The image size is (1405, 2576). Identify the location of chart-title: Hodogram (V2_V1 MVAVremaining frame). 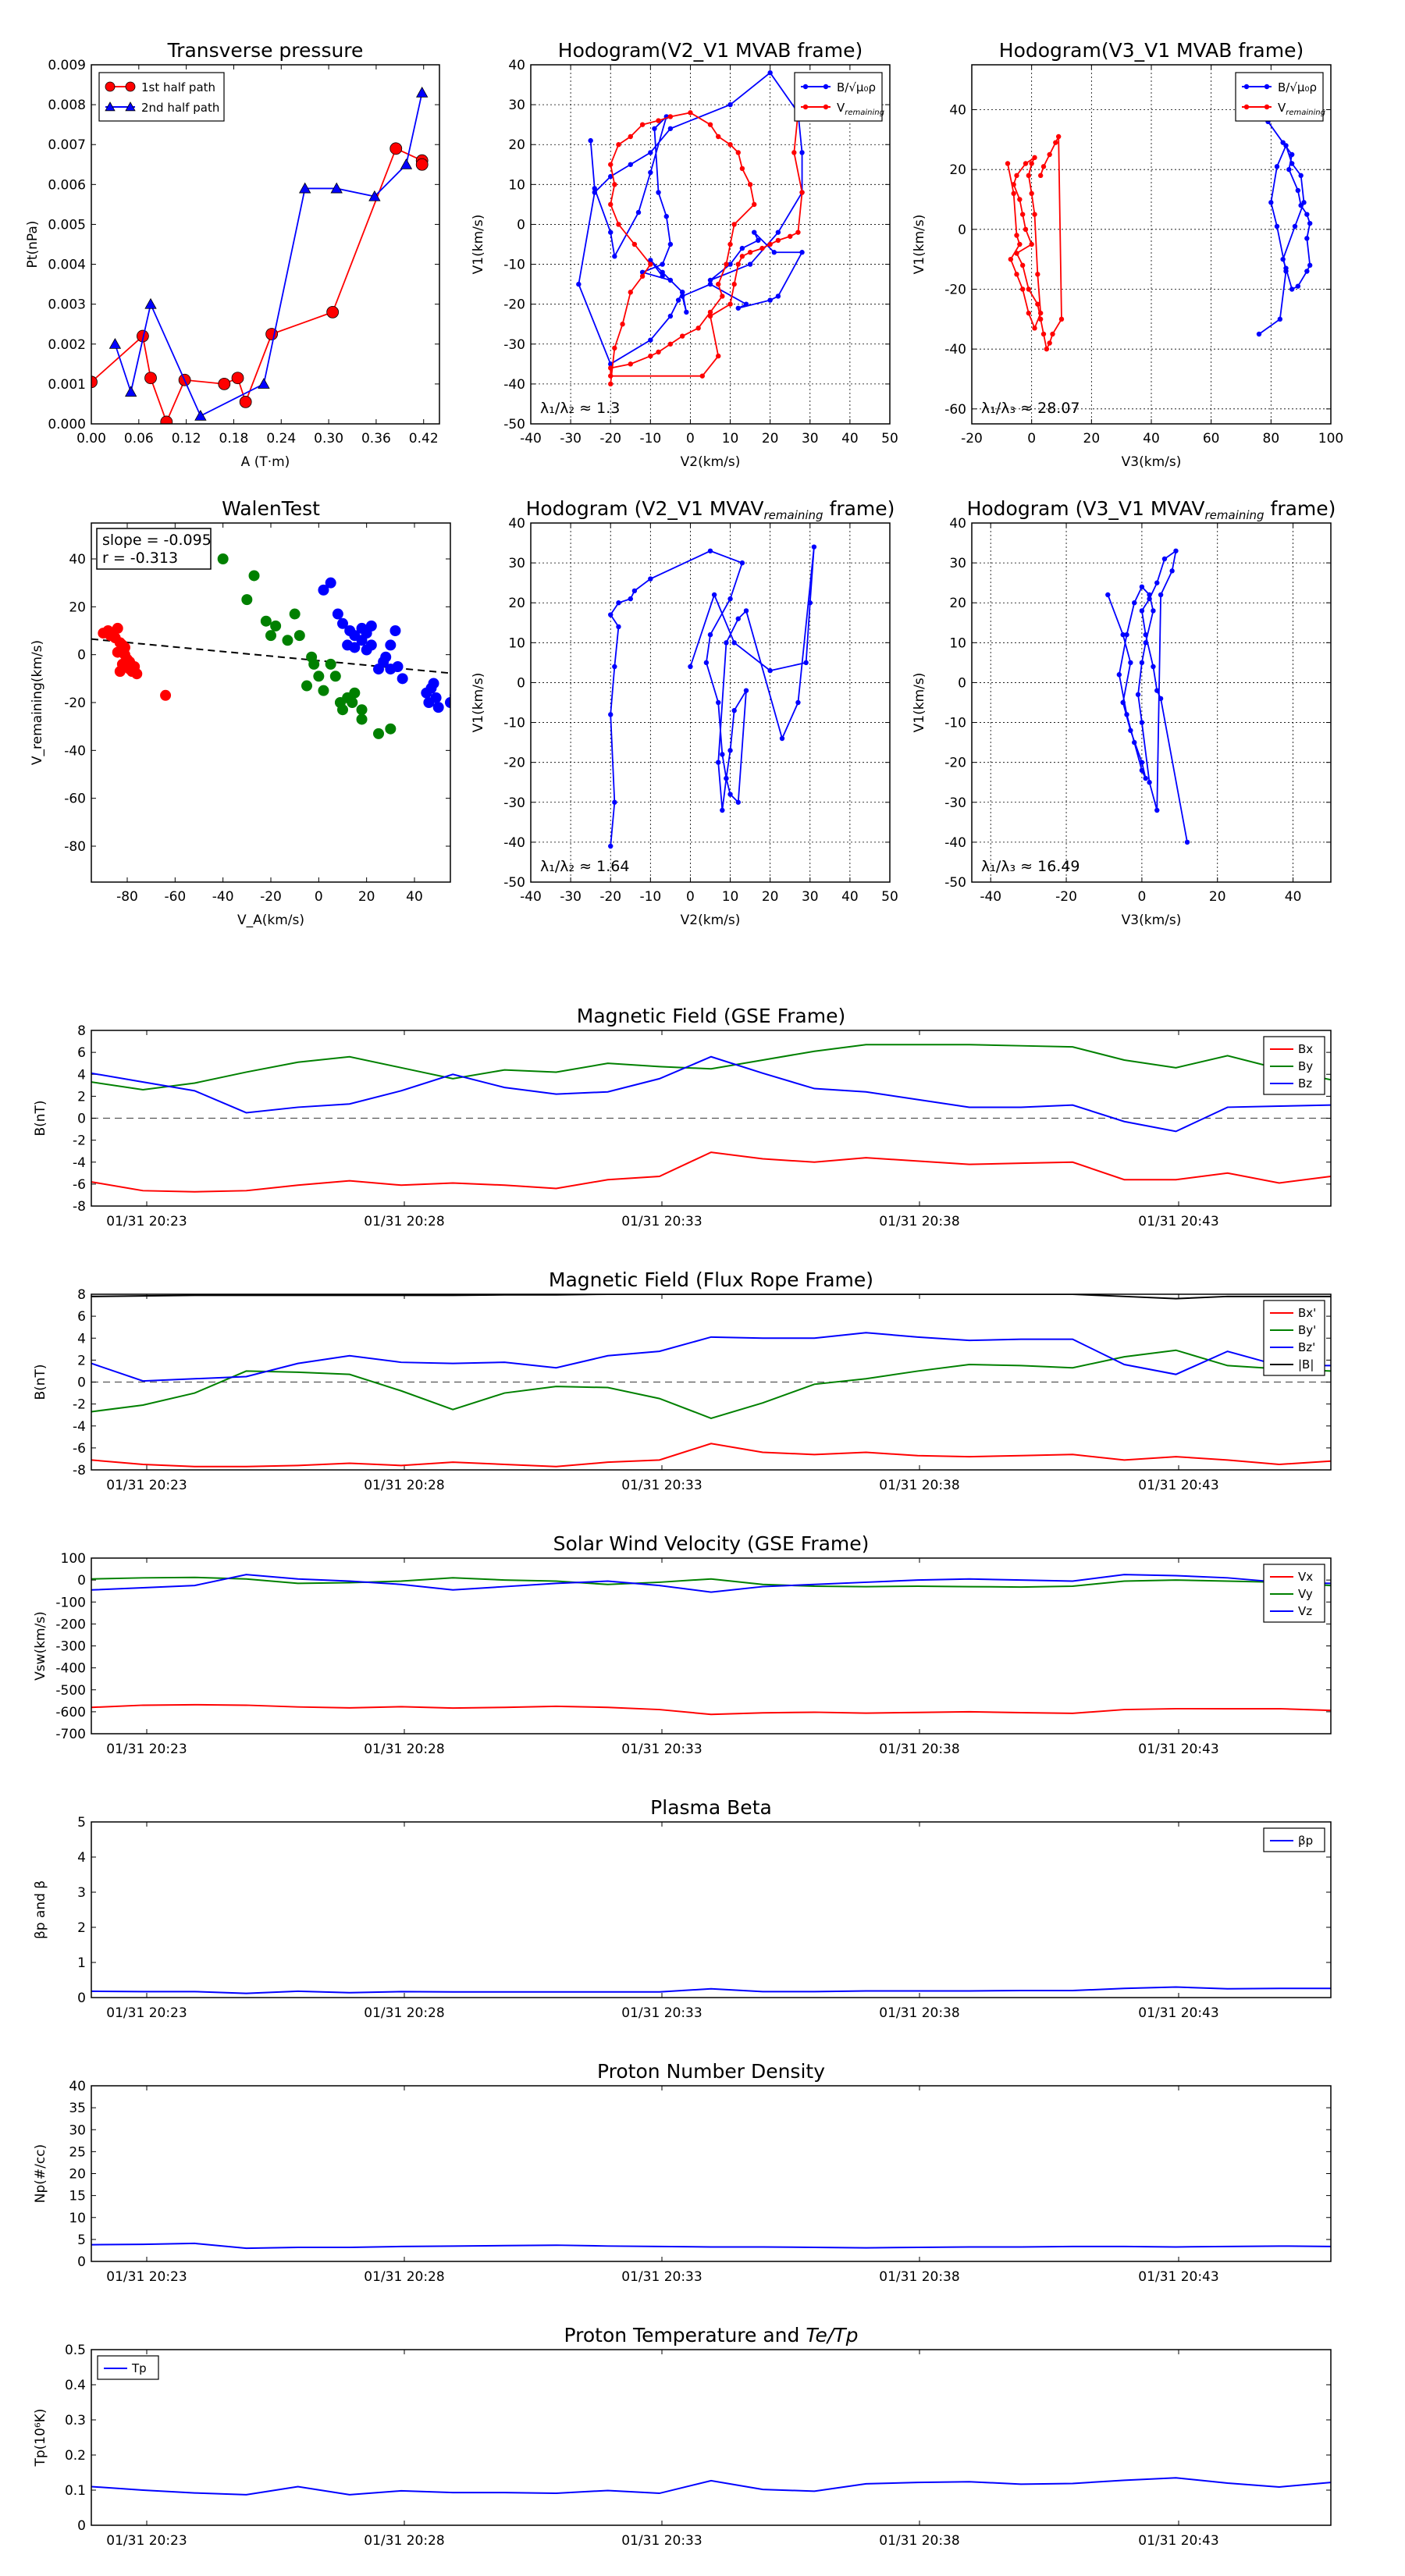
(711, 509).